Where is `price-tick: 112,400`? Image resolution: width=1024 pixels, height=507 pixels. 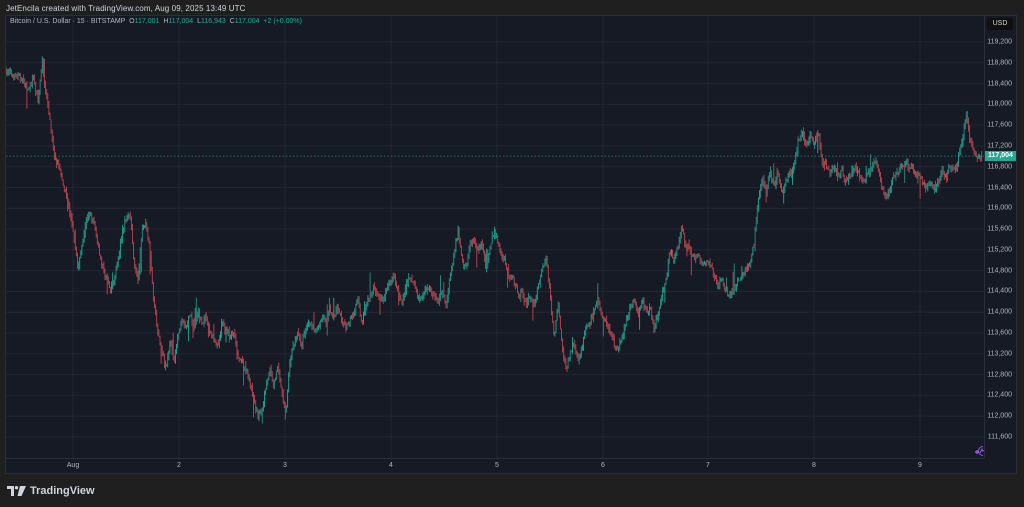
price-tick: 112,400 is located at coordinates (999, 395).